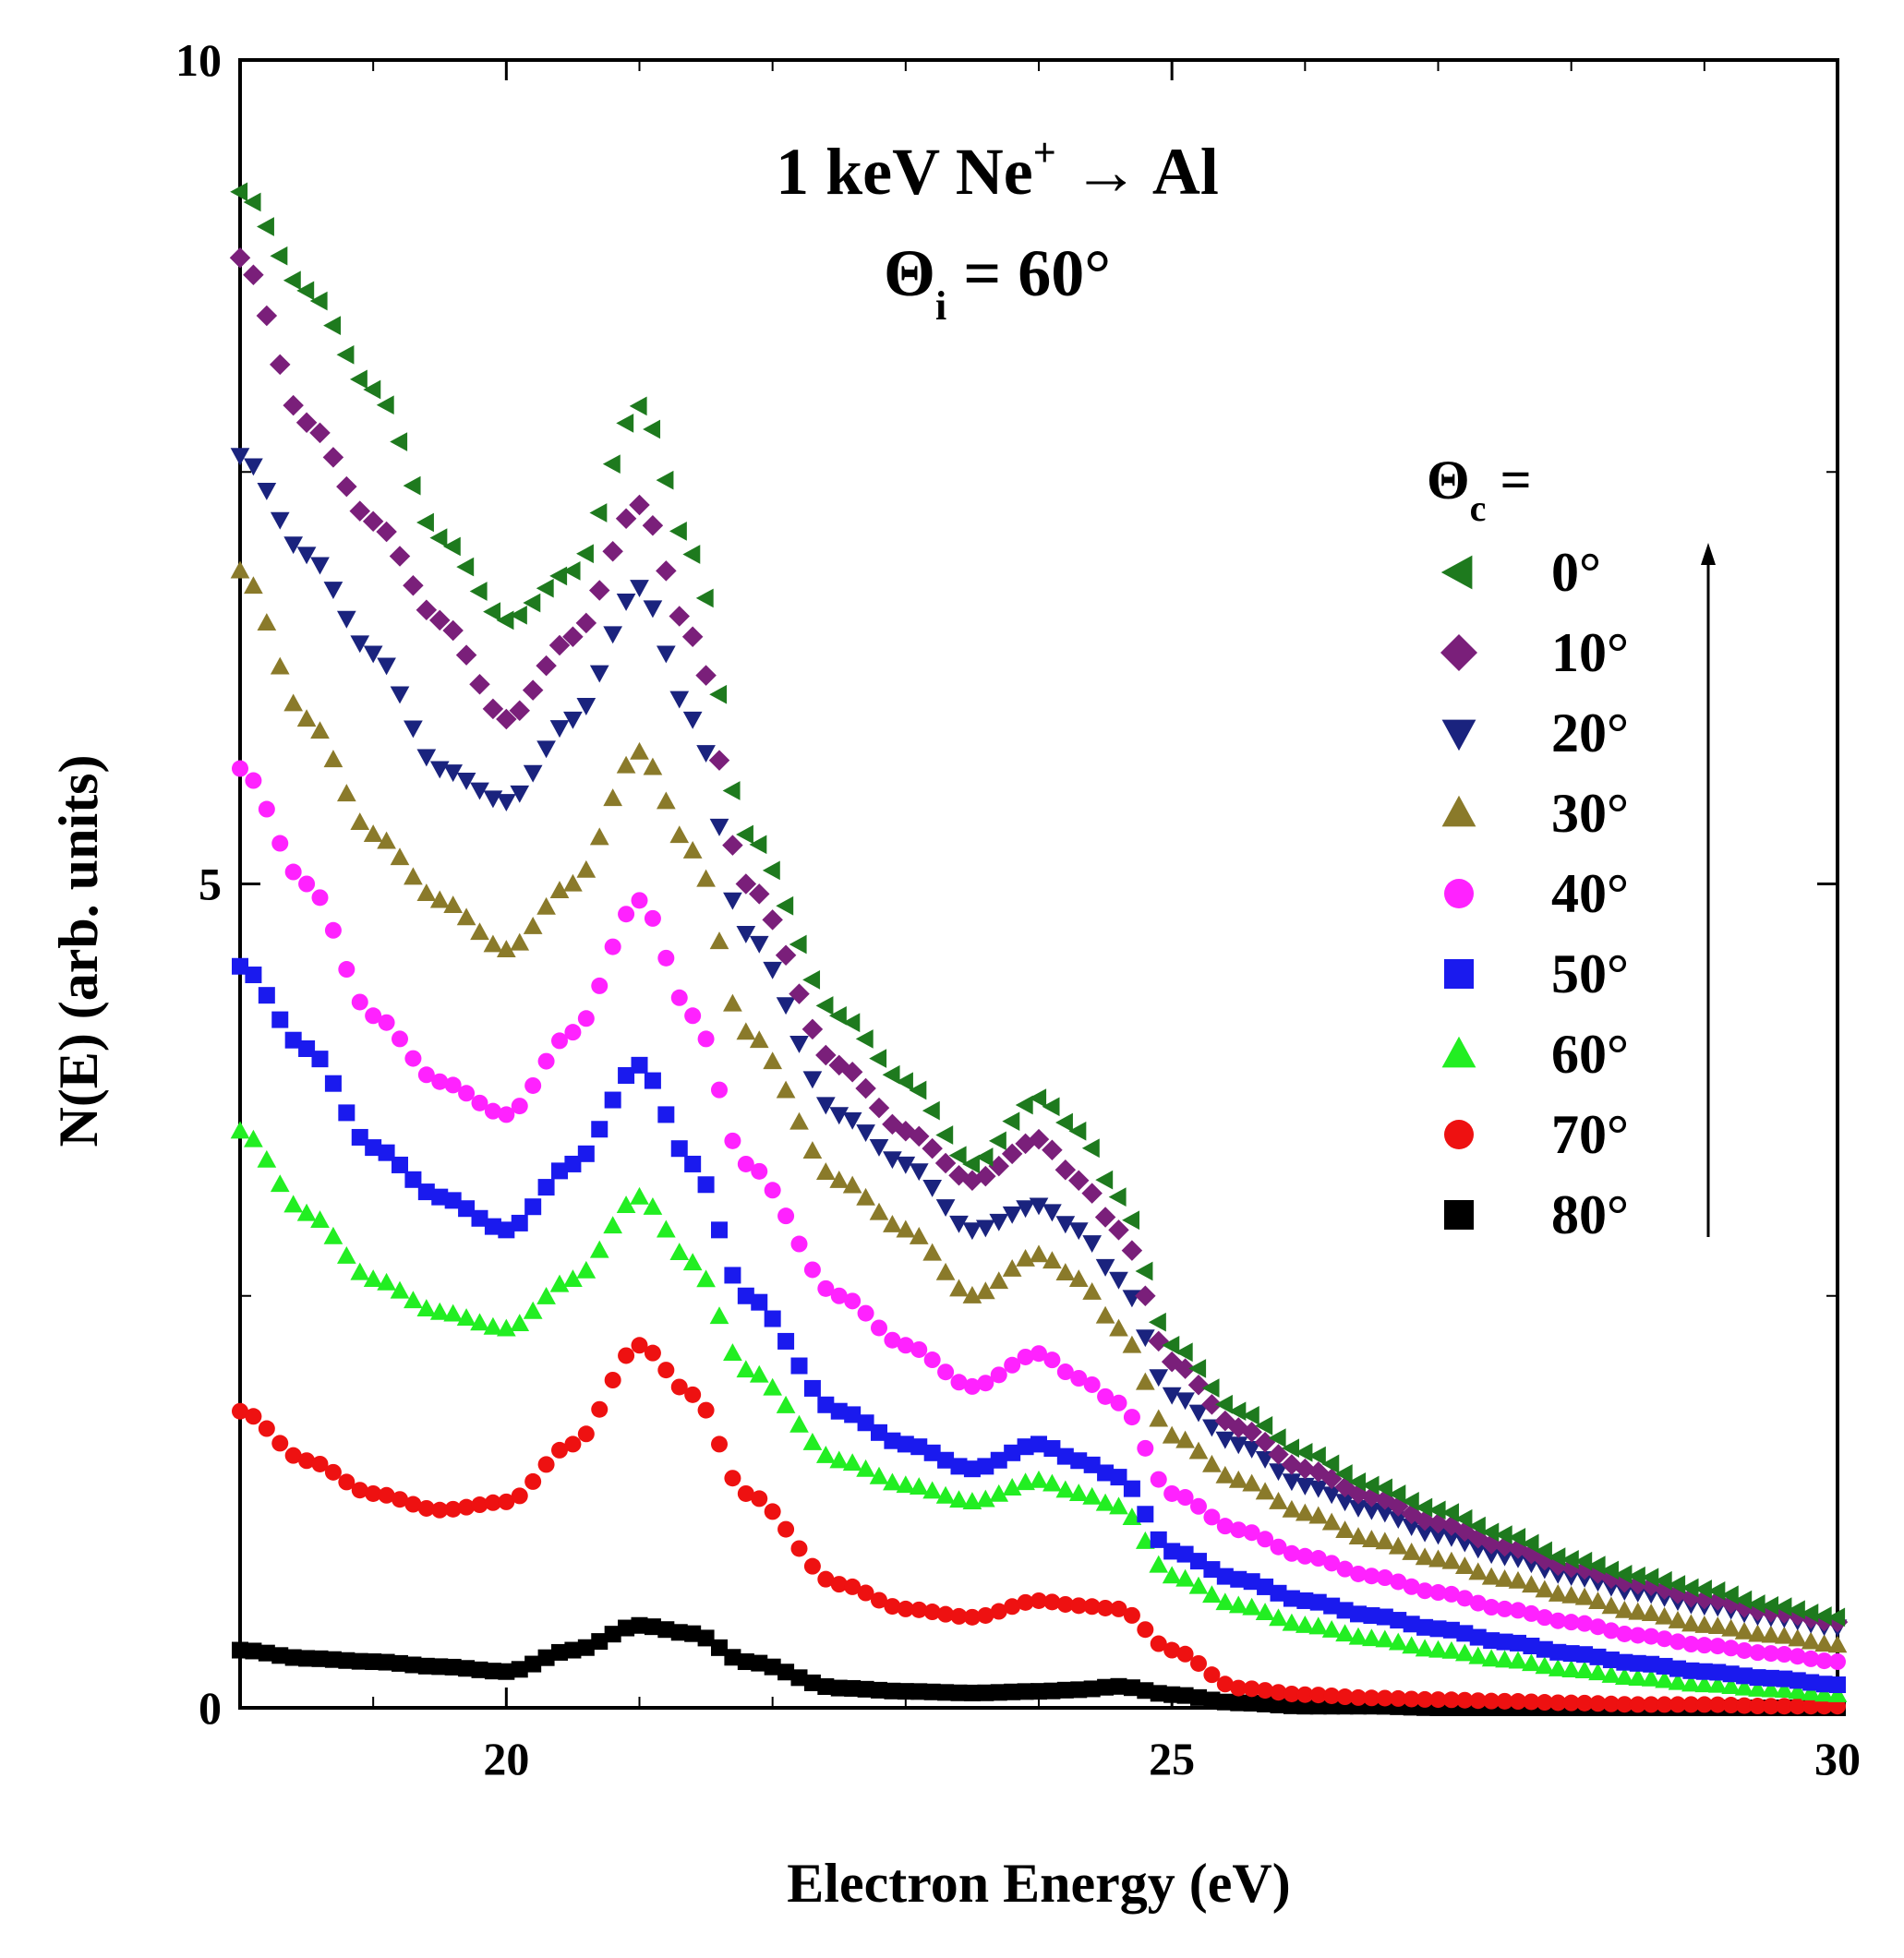  Describe the element at coordinates (506, 1758) in the screenshot. I see `x-tick-label: 20` at that location.